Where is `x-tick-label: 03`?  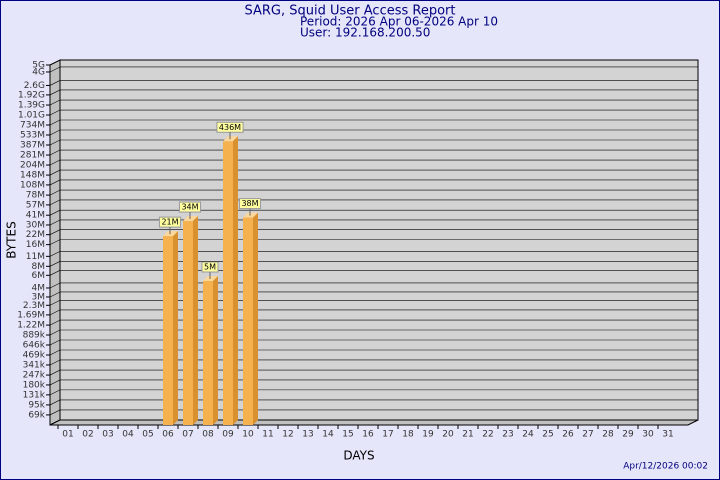 x-tick-label: 03 is located at coordinates (107, 435).